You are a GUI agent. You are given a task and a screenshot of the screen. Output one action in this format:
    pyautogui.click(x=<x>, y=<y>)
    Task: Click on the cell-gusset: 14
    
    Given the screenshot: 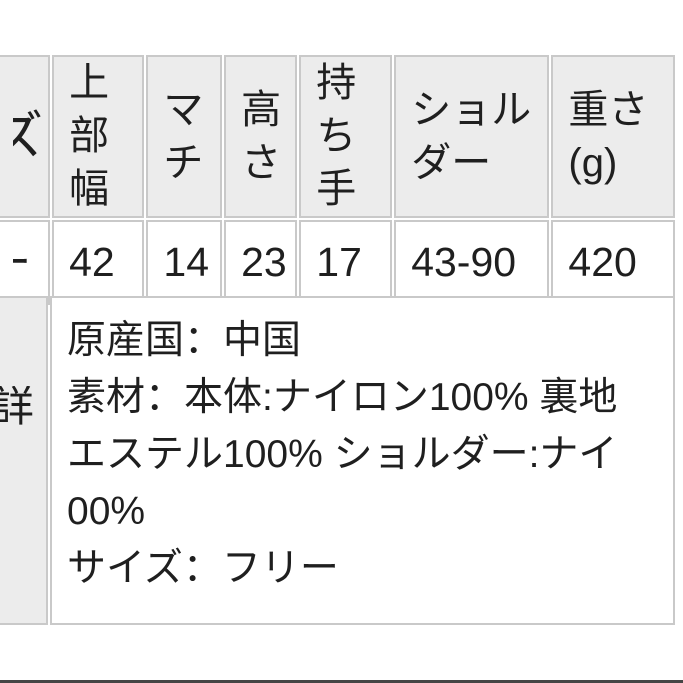 What is the action you would take?
    pyautogui.click(x=184, y=262)
    